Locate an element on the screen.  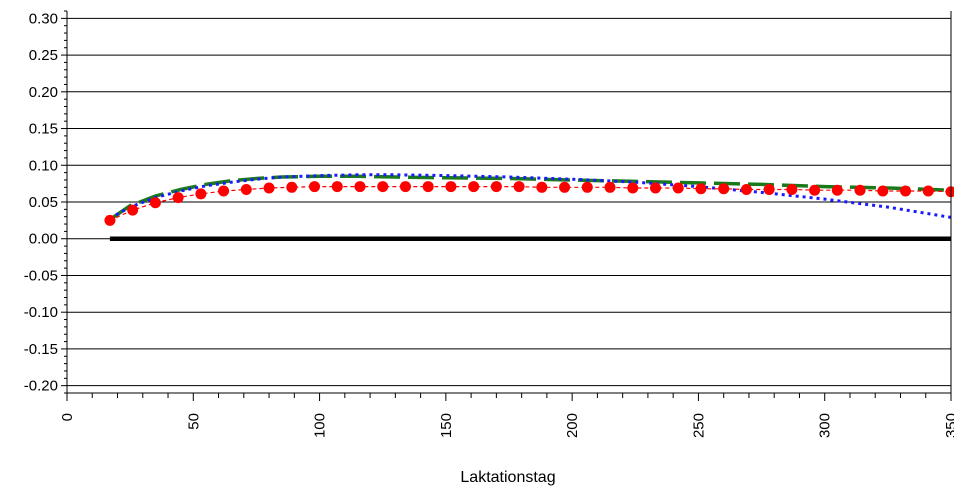
y-tick-label: -0.20 is located at coordinates (41, 386).